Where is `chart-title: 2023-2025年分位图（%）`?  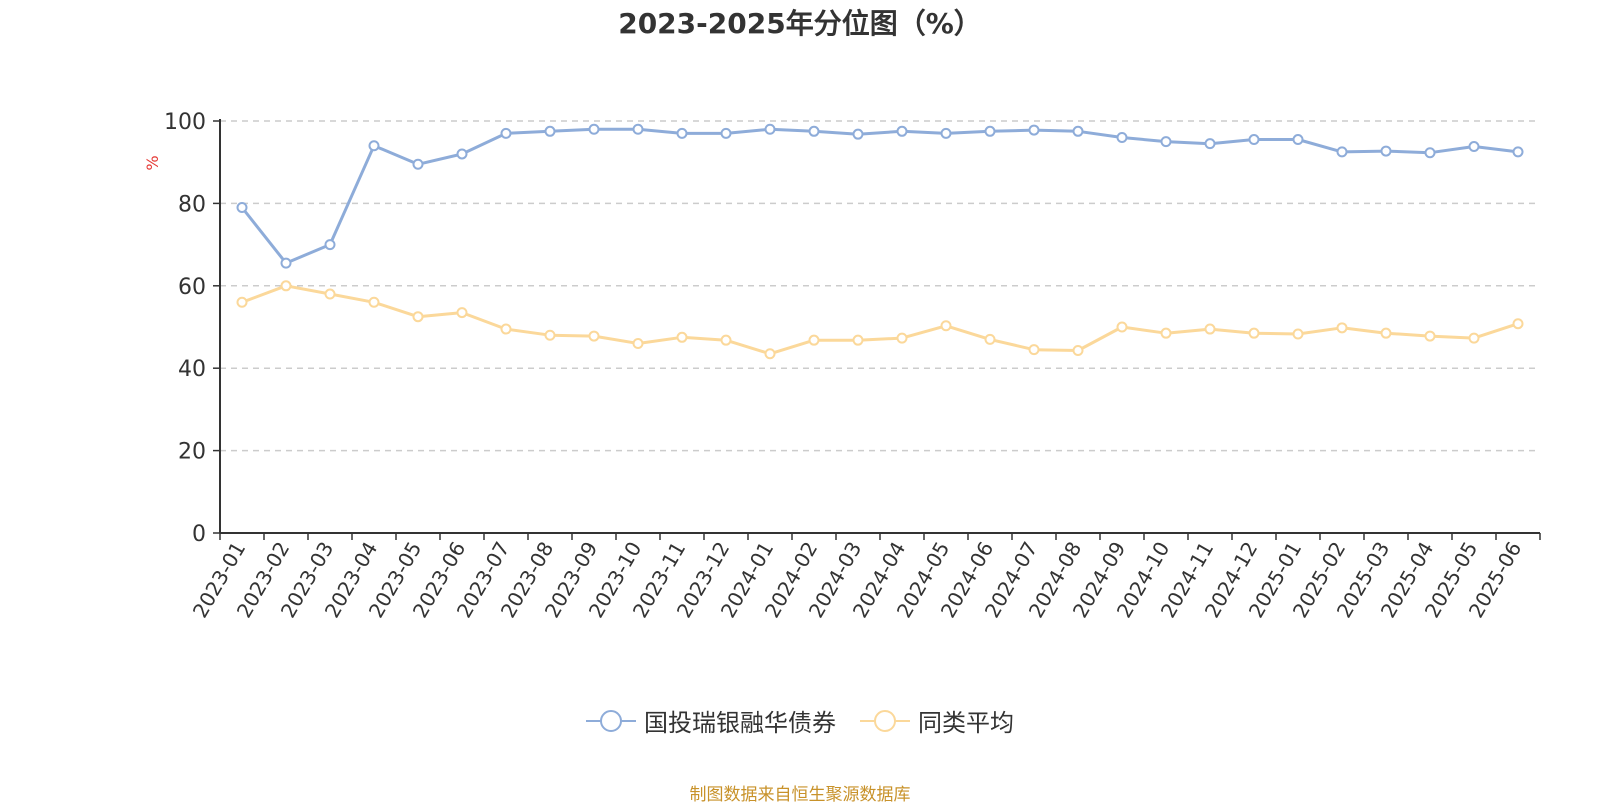
chart-title: 2023-2025年分位图（%） is located at coordinates (800, 23).